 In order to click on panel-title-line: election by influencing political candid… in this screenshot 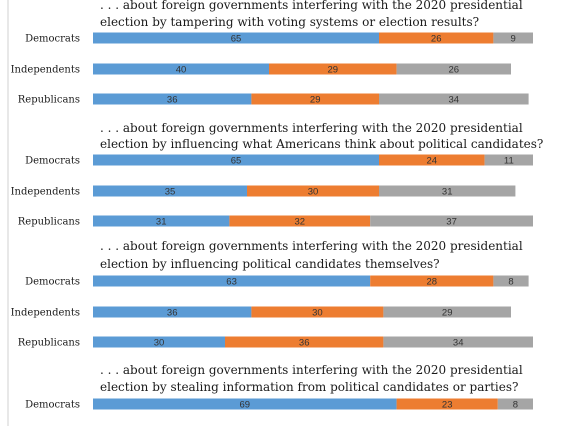, I will do `click(270, 264)`.